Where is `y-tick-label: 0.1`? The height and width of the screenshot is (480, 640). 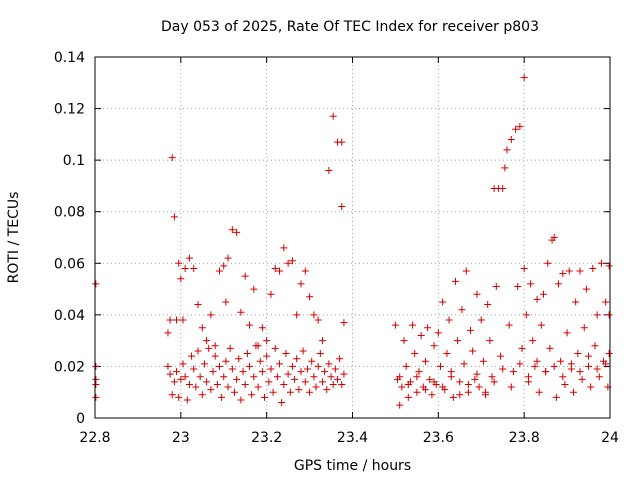 y-tick-label: 0.1 is located at coordinates (74, 161).